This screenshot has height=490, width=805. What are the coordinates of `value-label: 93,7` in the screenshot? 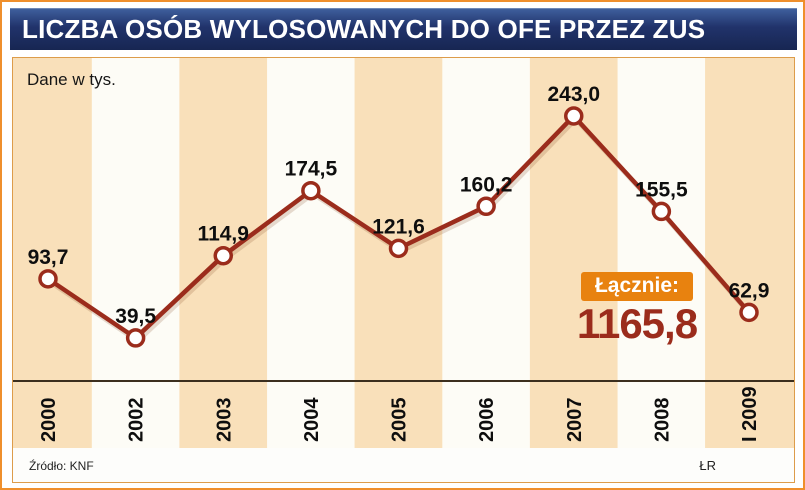 It's located at (48, 257).